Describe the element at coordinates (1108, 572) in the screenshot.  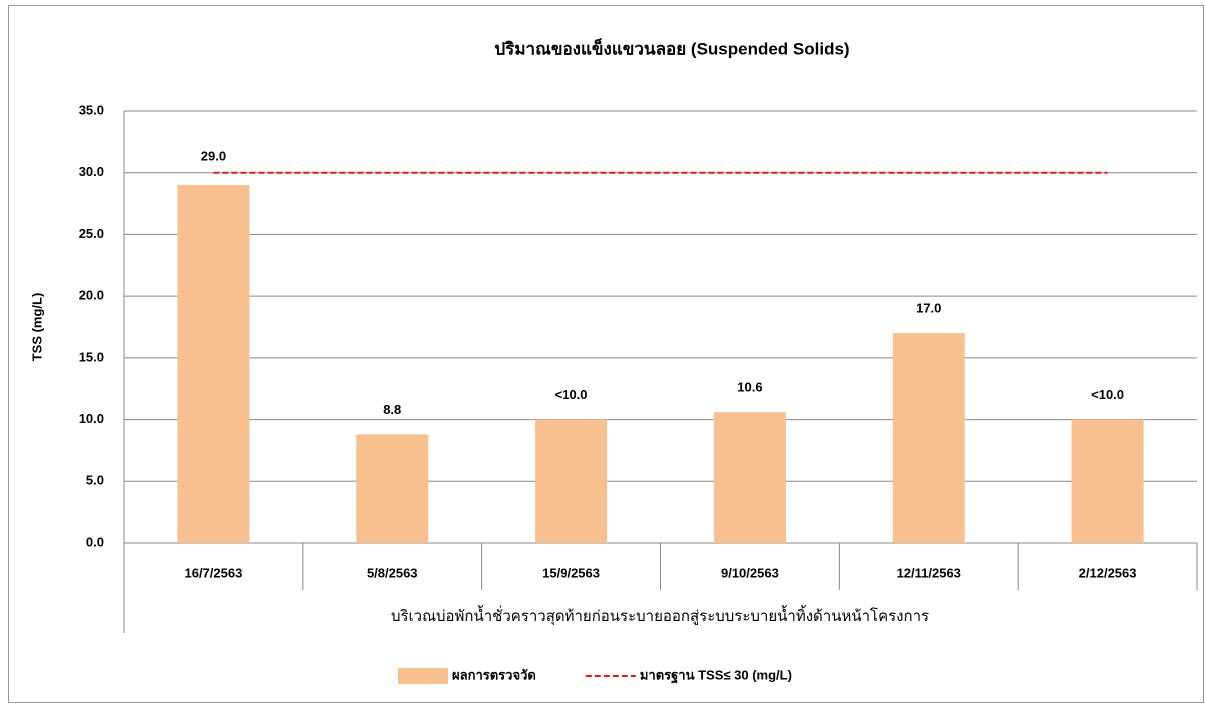
I see `x-tick-label: 2/12/2563` at that location.